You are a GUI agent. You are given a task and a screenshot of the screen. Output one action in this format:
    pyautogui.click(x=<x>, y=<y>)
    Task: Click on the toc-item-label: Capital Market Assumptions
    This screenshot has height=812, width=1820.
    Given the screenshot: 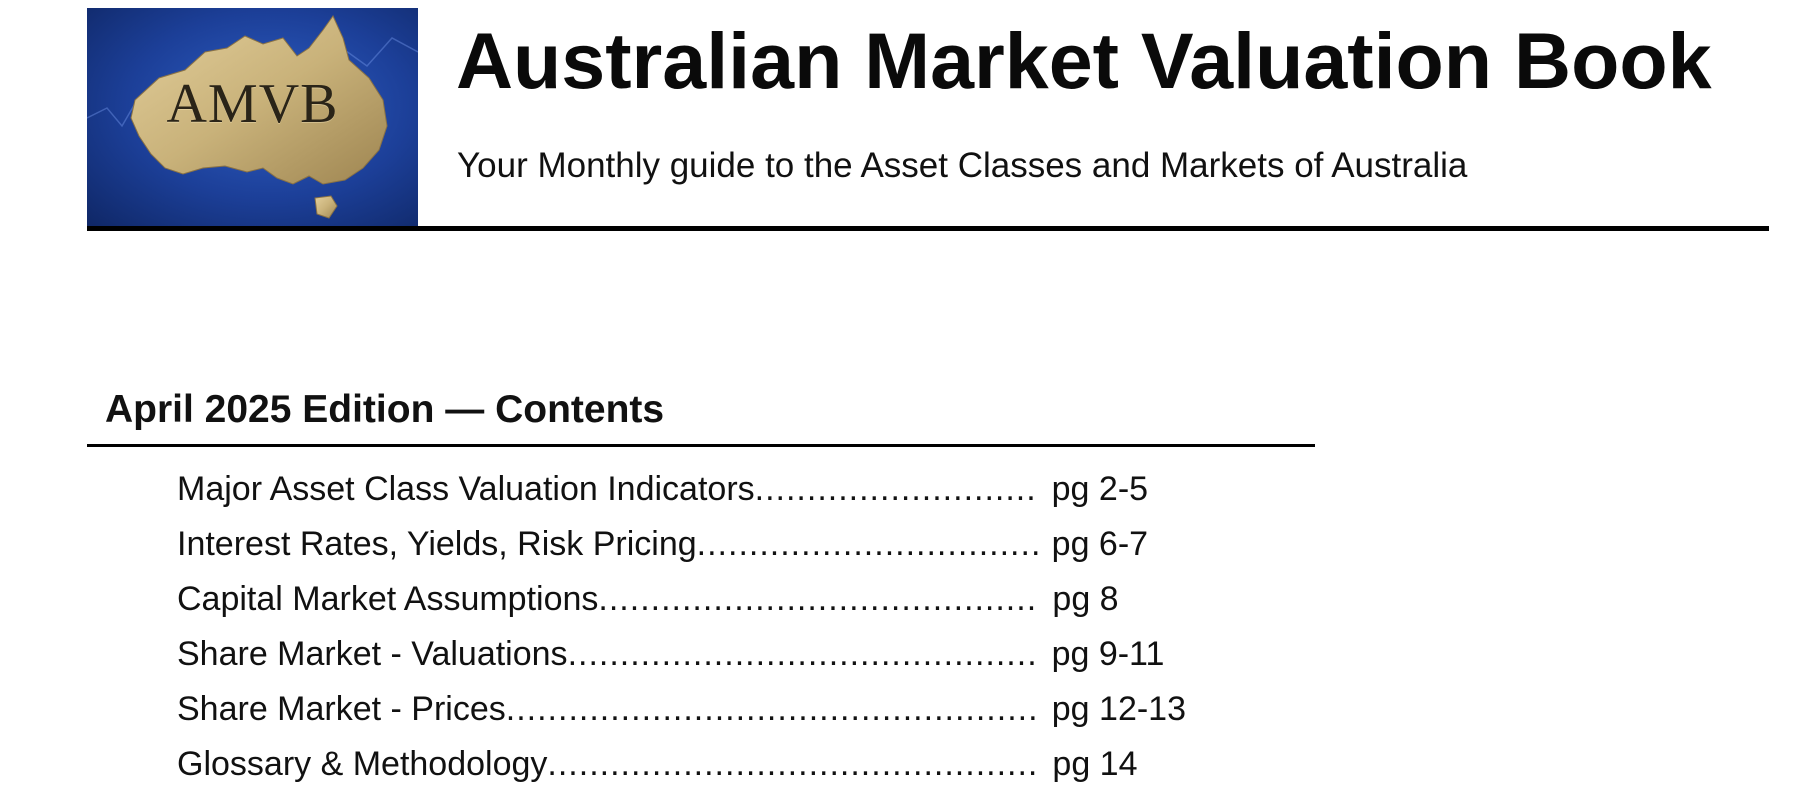 What is the action you would take?
    pyautogui.click(x=388, y=599)
    